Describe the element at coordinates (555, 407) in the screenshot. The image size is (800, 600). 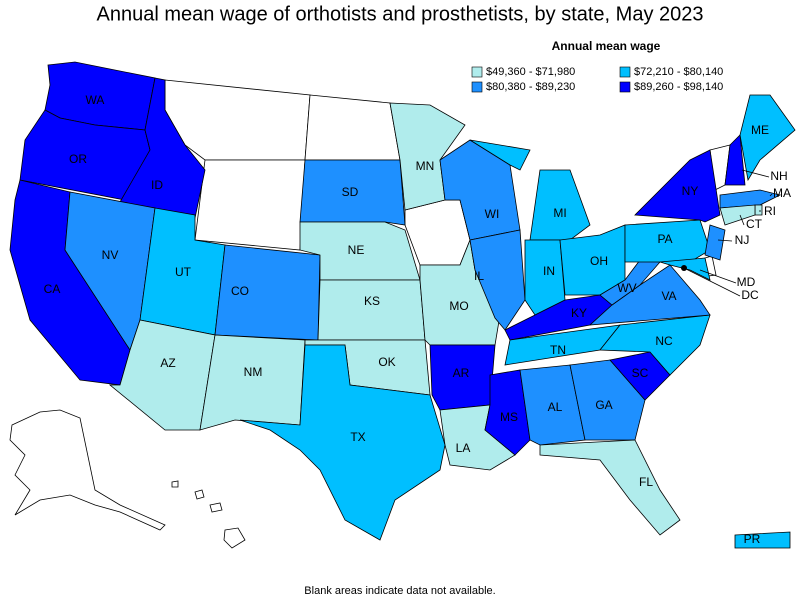
I see `state-label: AL` at that location.